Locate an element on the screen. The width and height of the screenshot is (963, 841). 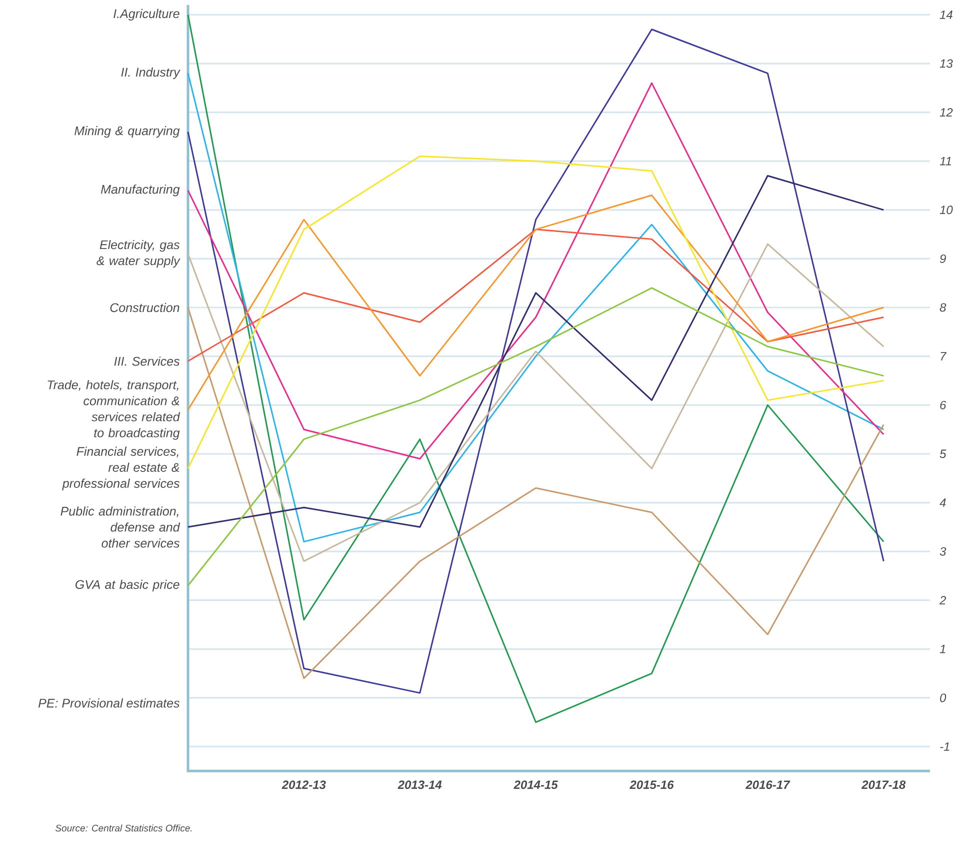
x-tick-label: 2014-15 is located at coordinates (536, 785).